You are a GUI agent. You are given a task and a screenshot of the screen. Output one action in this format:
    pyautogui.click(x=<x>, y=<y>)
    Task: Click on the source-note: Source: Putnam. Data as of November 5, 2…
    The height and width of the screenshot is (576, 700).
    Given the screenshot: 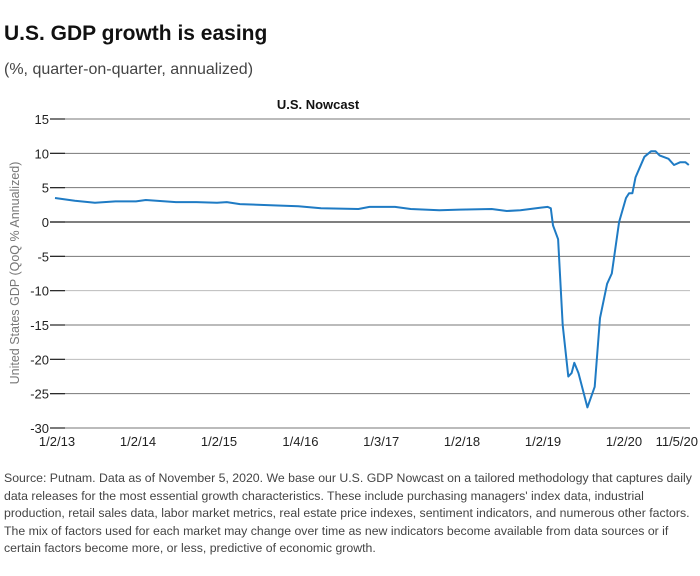 What is the action you would take?
    pyautogui.click(x=348, y=513)
    